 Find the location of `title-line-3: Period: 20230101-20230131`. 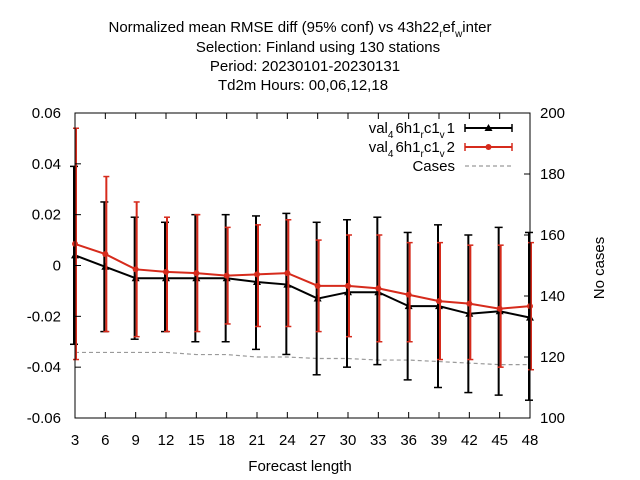

title-line-3: Period: 20230101-20230131 is located at coordinates (305, 66).